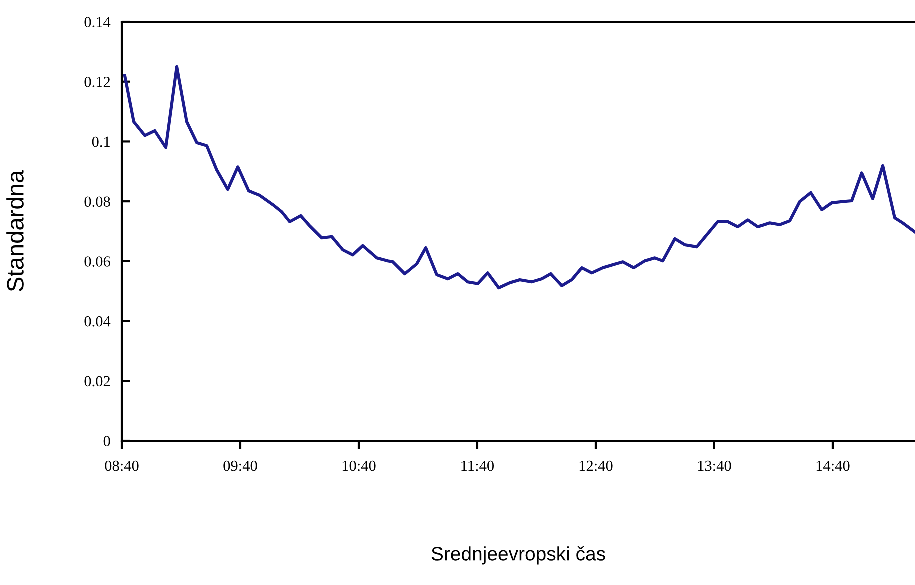 This screenshot has width=915, height=585. I want to click on y-tick-label: 0.02, so click(97, 381).